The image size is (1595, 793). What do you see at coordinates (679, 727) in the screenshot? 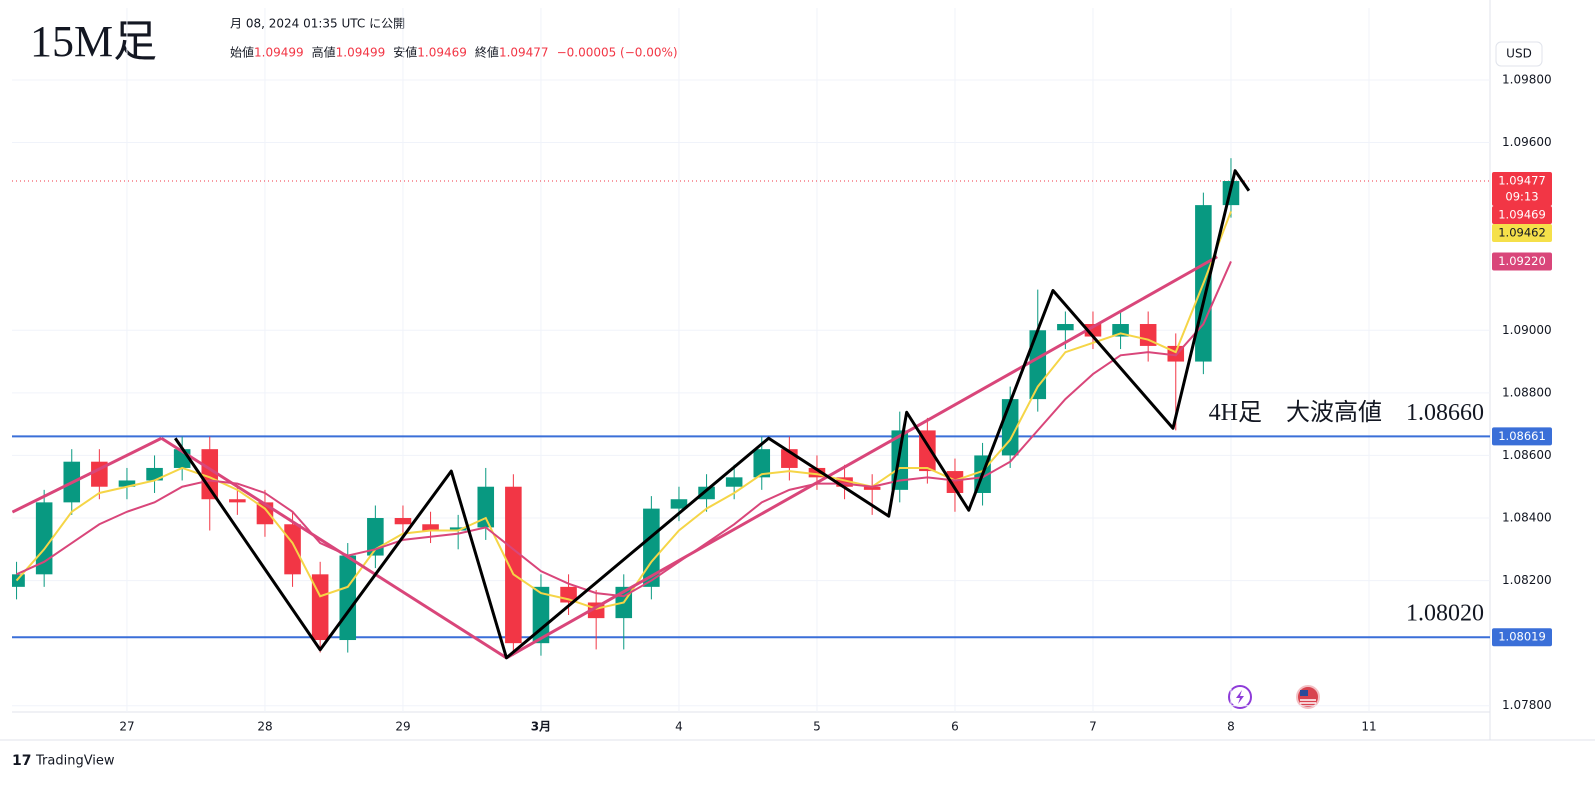
I see `x-tick-label: 4` at bounding box center [679, 727].